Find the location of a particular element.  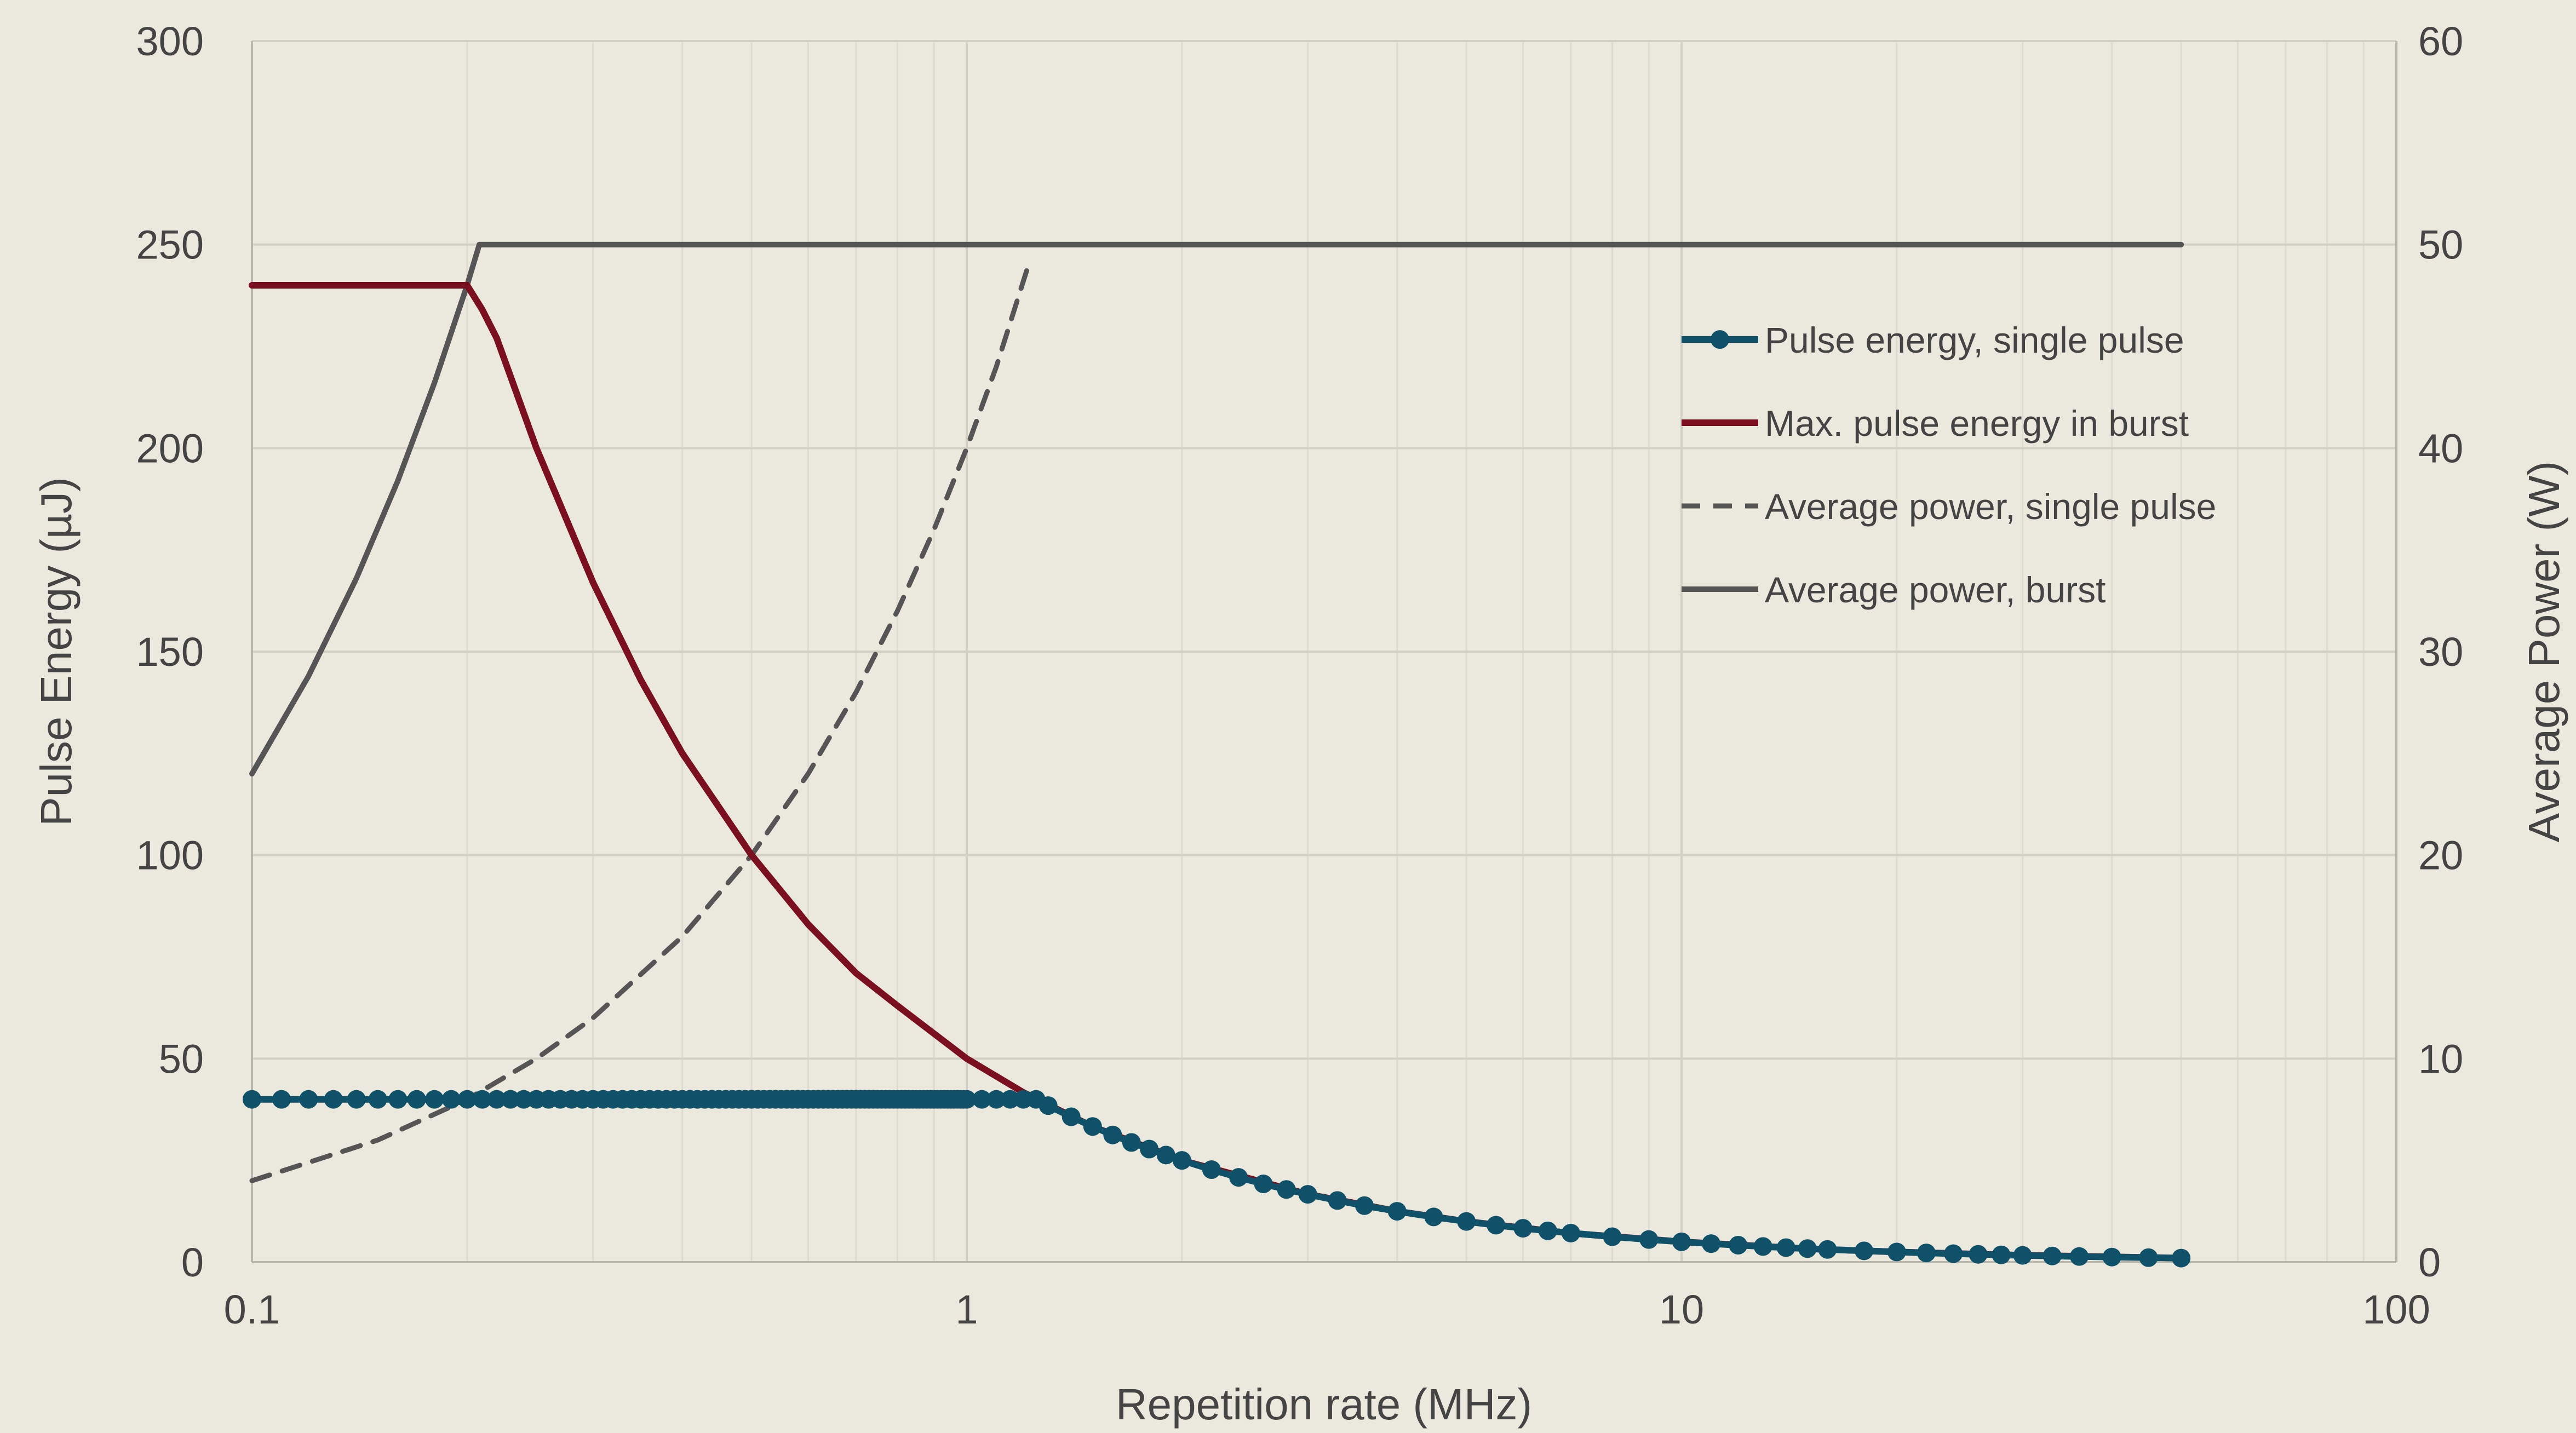

y2-tick-label: 10 is located at coordinates (2440, 1058).